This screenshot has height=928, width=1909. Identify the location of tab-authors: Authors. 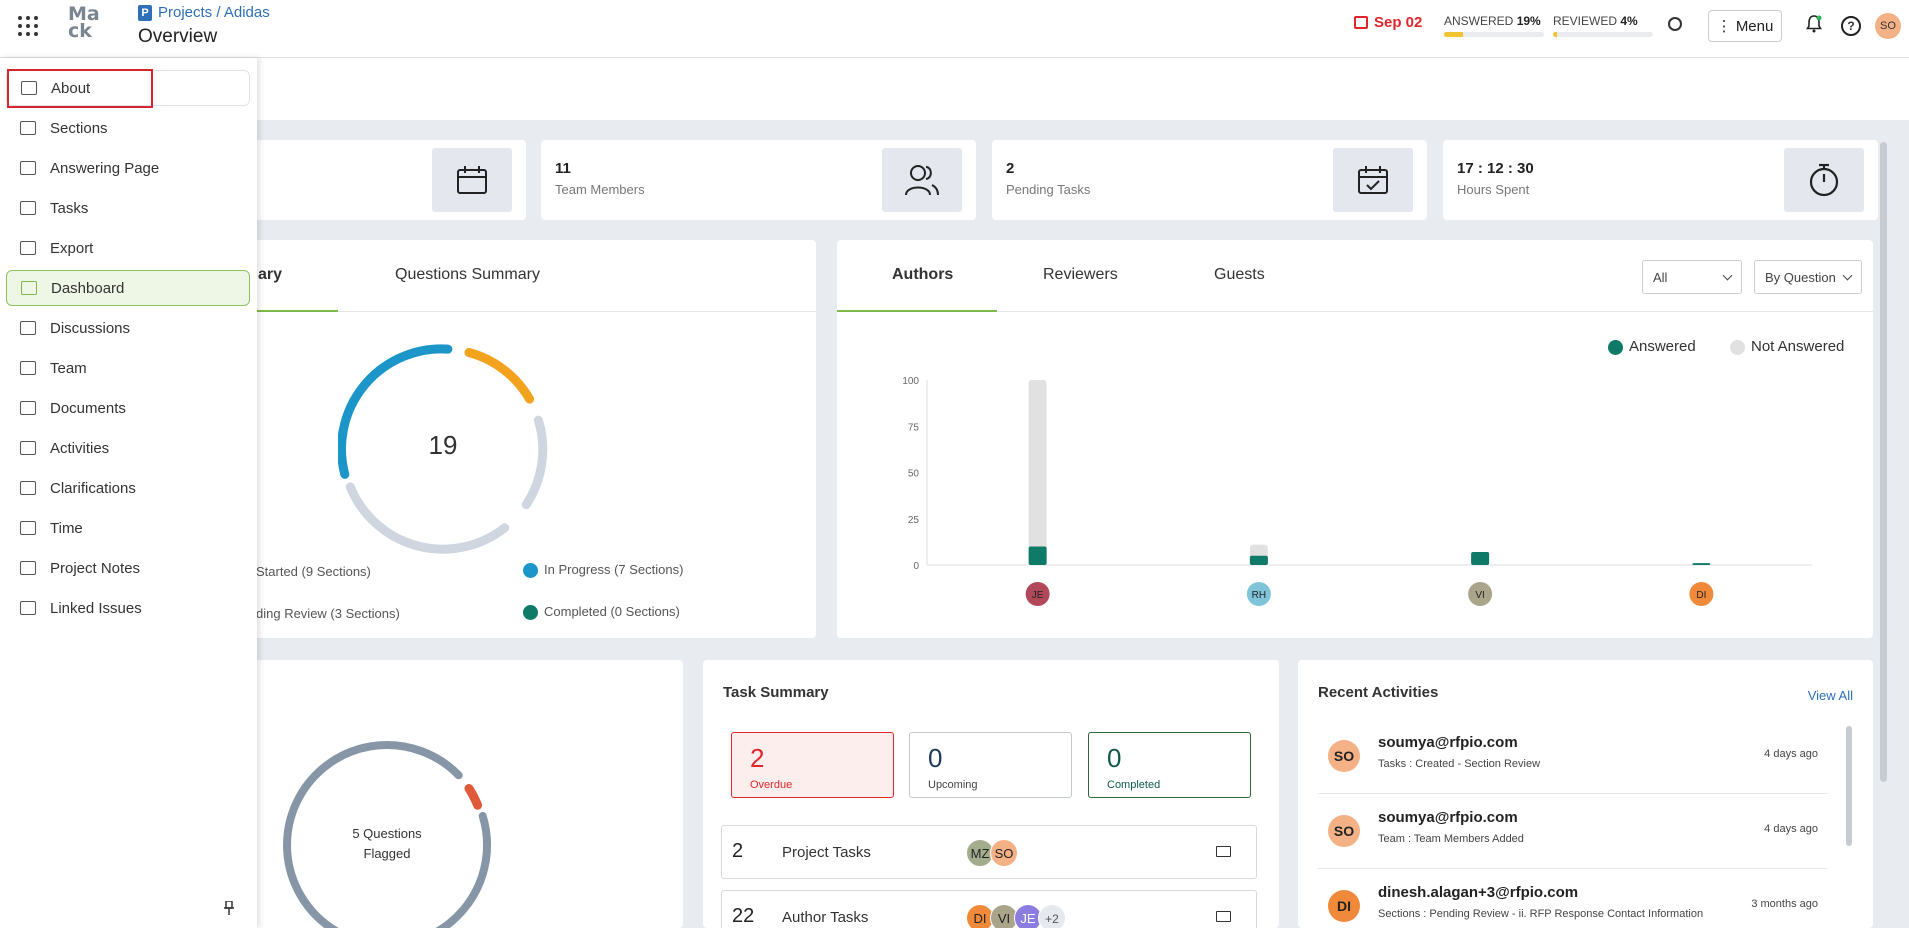
(923, 274).